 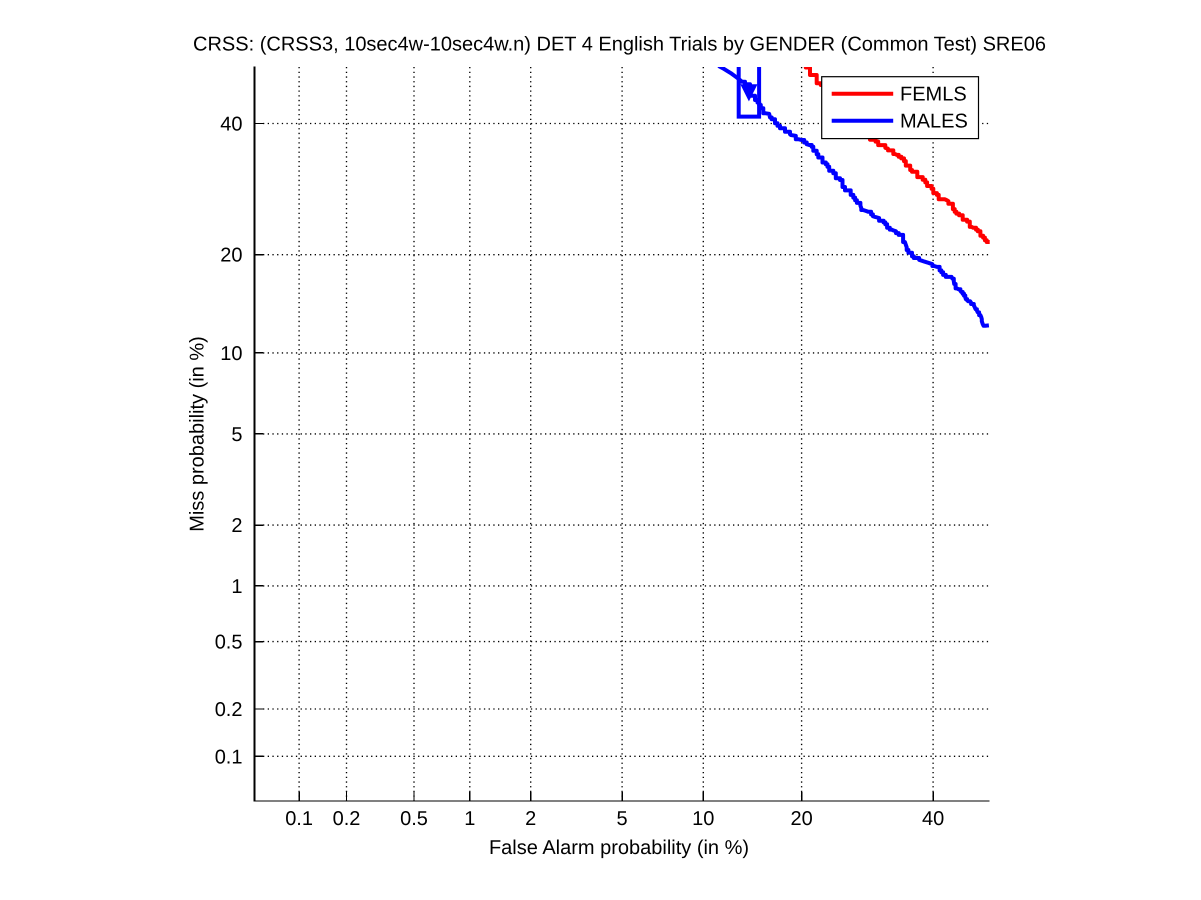 I want to click on svg-text: FEMLS, so click(x=933, y=94).